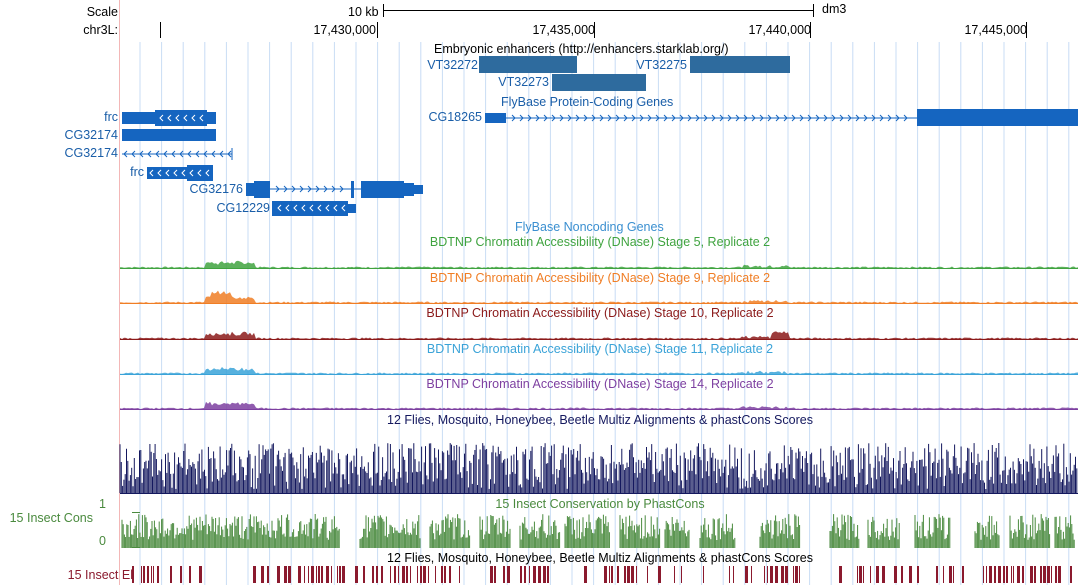 The image size is (1078, 585). I want to click on gene-label-cg32176: CG32176, so click(216, 189).